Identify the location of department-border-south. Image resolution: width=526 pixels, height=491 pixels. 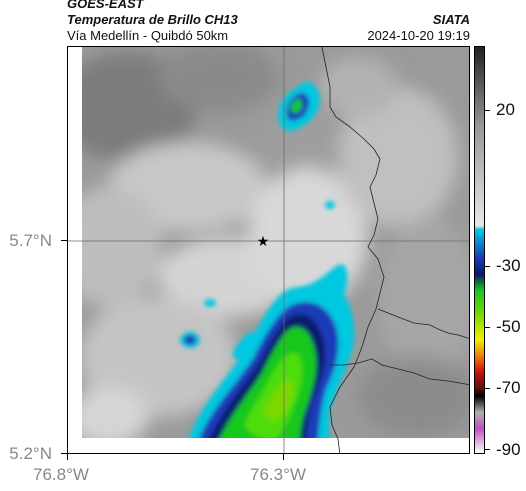
(399, 372).